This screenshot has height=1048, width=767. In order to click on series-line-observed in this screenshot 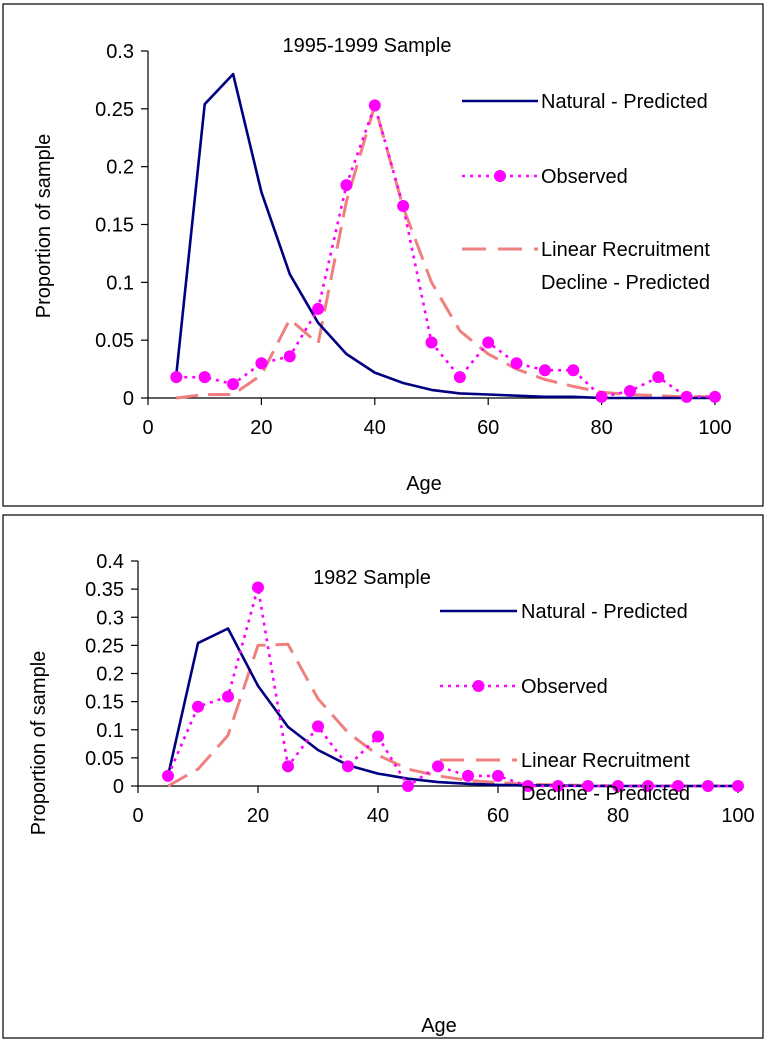, I will do `click(452, 687)`.